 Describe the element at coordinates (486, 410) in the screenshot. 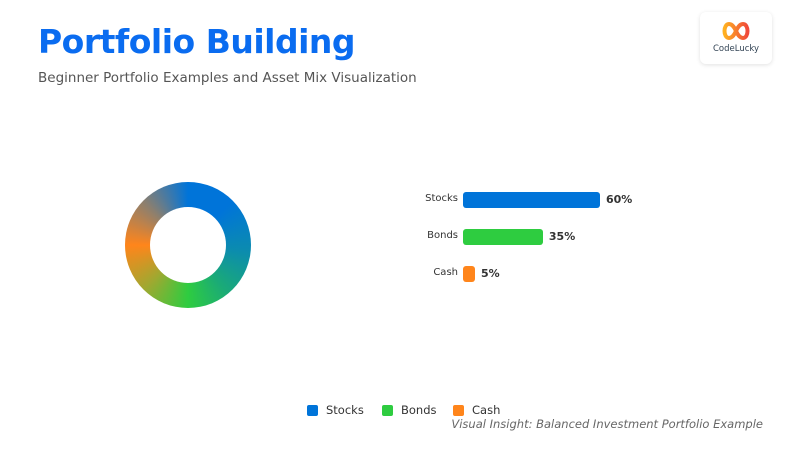

I see `legend-label: Cash` at that location.